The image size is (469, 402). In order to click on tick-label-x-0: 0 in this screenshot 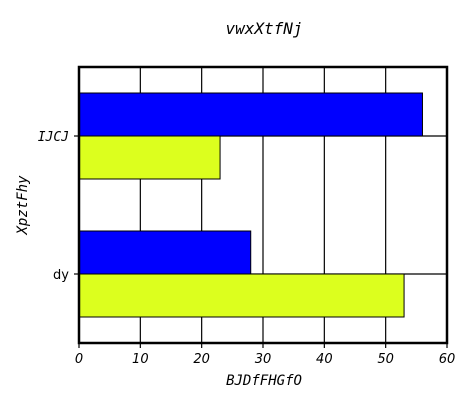, I will do `click(79, 359)`.